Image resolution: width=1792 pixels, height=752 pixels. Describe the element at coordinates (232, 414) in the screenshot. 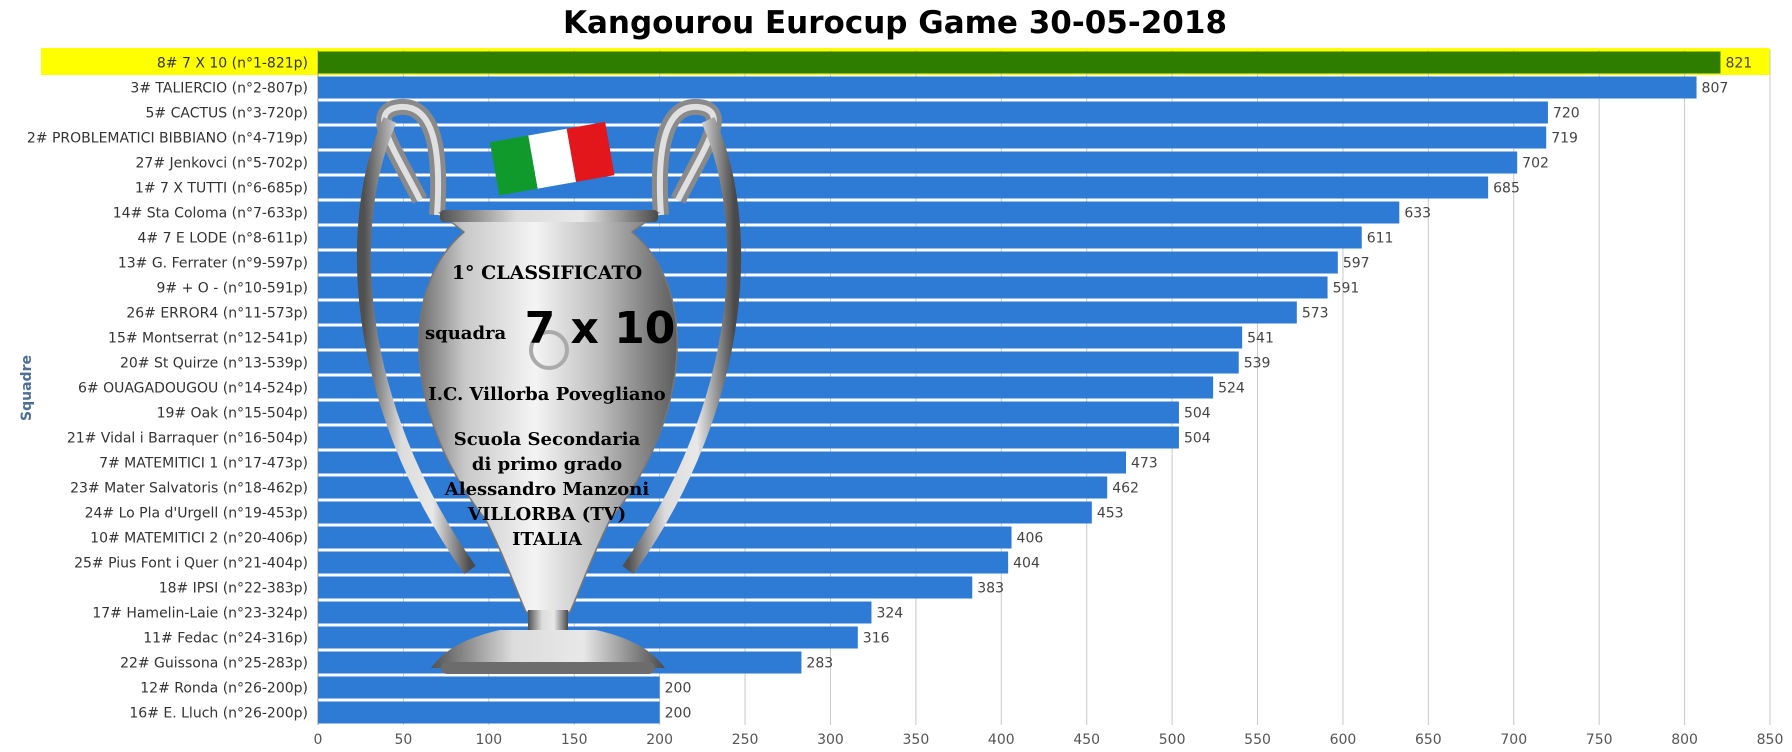

I see `category-label: 19# Oak (n°15-504p)` at that location.